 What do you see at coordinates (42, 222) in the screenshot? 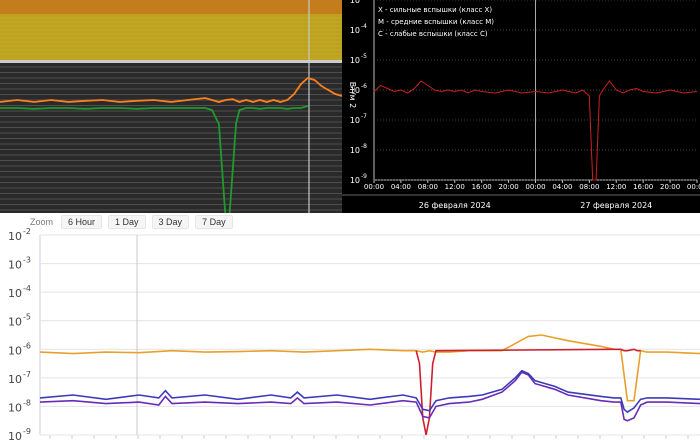
I see `zoom-label: Zoom` at bounding box center [42, 222].